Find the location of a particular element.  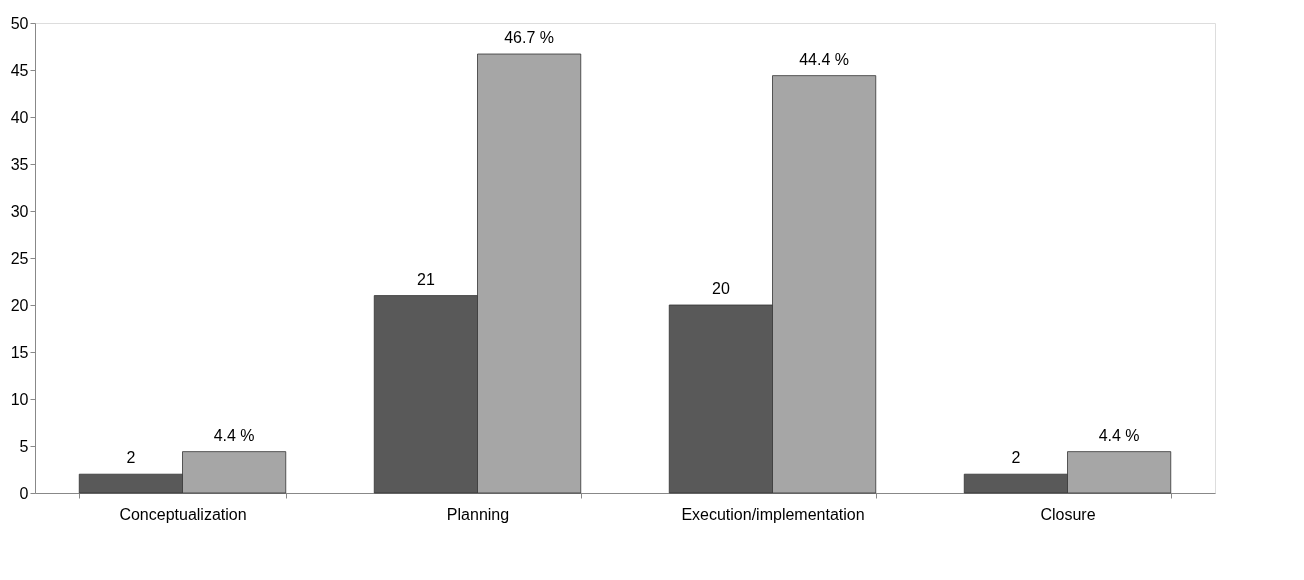

data-label: 20 is located at coordinates (720, 288).